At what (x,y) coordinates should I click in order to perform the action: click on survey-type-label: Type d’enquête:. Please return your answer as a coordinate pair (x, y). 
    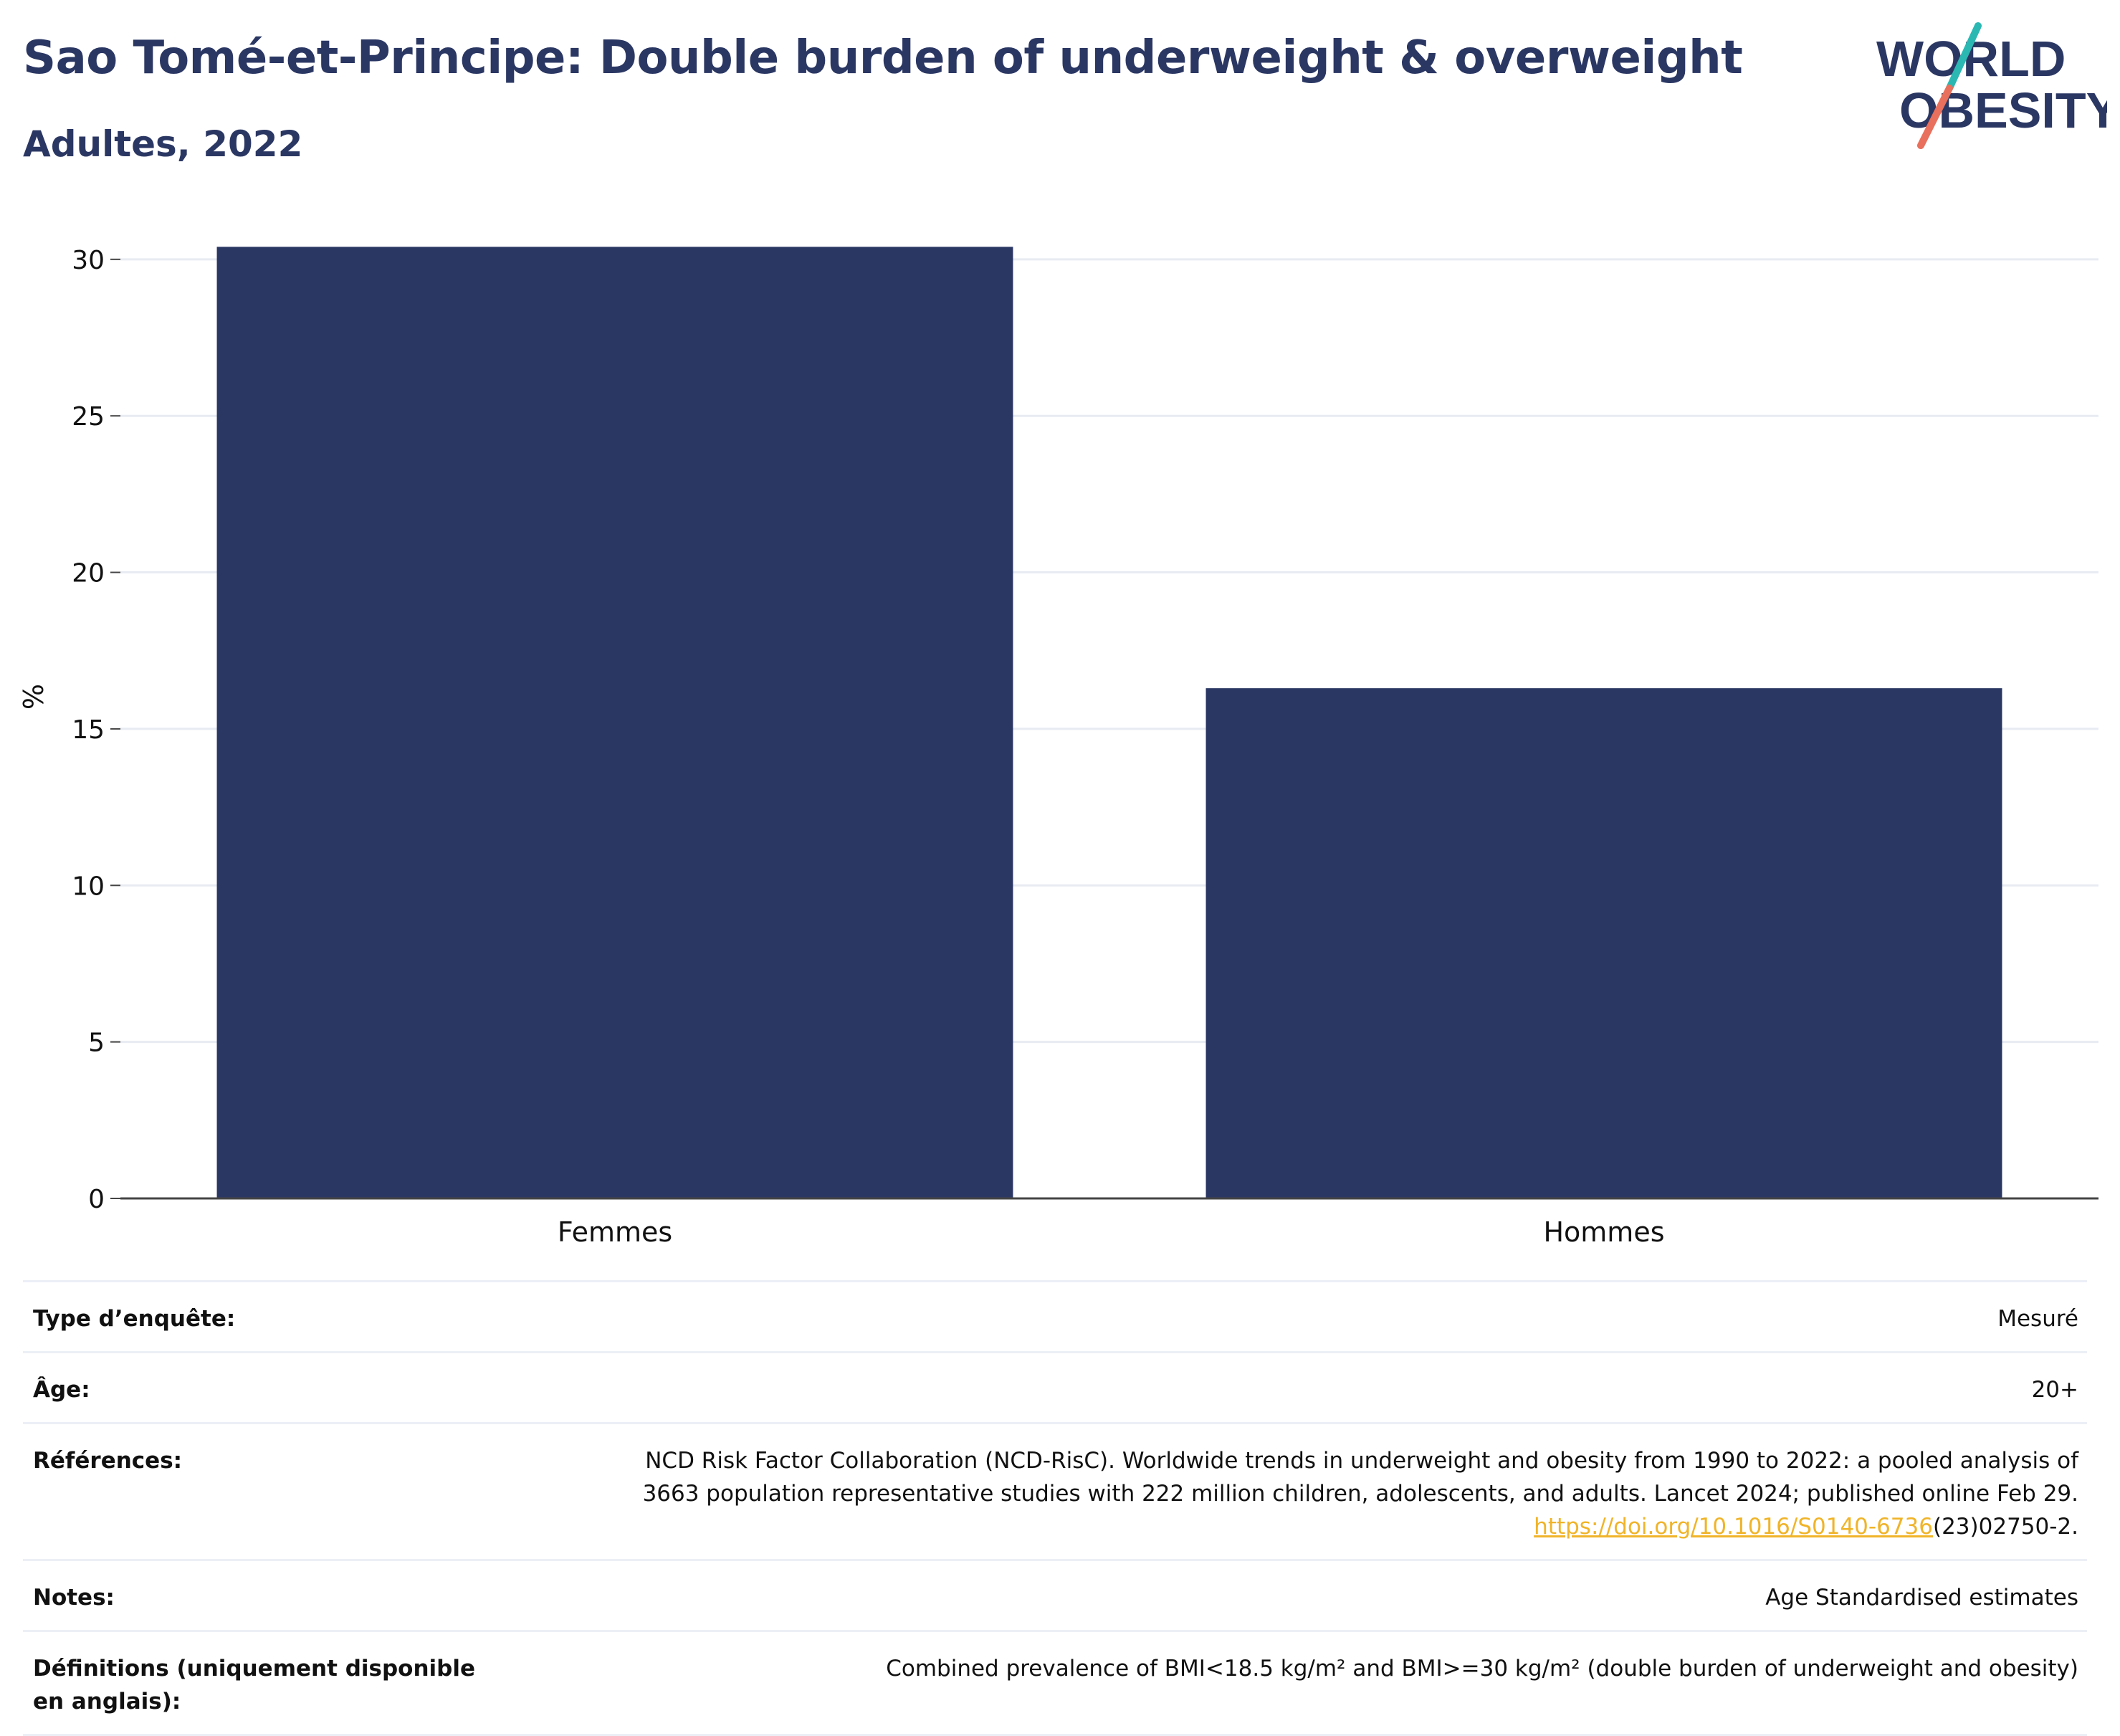
    Looking at the image, I should click on (269, 1316).